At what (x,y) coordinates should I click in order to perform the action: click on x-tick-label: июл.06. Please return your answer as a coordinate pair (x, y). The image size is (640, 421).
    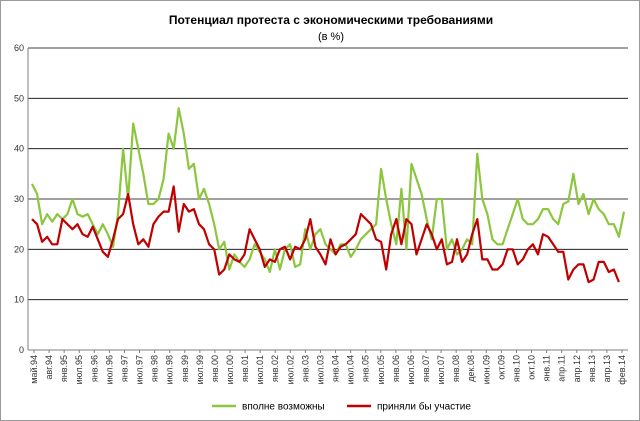
    Looking at the image, I should click on (411, 369).